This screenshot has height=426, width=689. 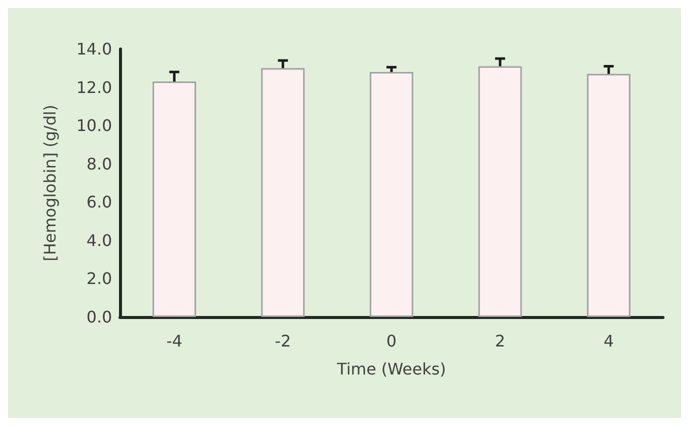 What do you see at coordinates (99, 202) in the screenshot?
I see `y-tick-label: 6.0` at bounding box center [99, 202].